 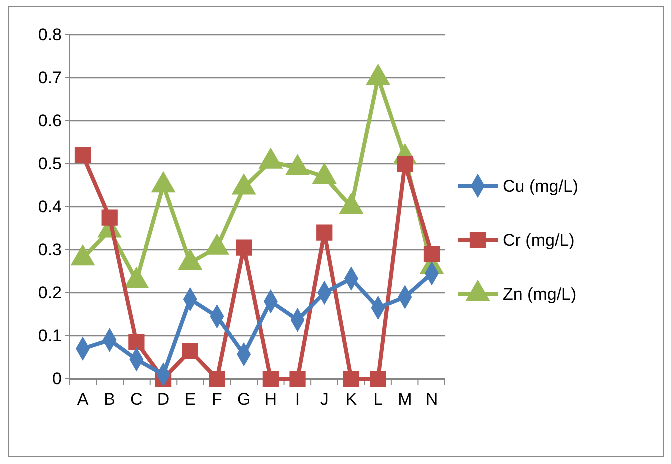 I want to click on x-tick-label: C, so click(x=136, y=400).